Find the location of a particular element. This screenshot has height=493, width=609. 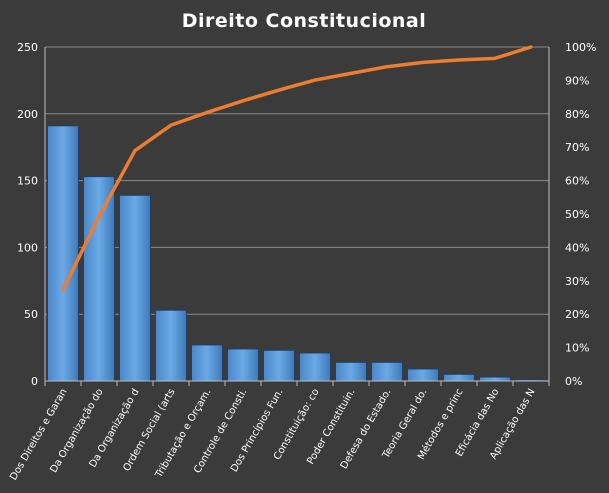

right-tick-label: 20% is located at coordinates (577, 314).